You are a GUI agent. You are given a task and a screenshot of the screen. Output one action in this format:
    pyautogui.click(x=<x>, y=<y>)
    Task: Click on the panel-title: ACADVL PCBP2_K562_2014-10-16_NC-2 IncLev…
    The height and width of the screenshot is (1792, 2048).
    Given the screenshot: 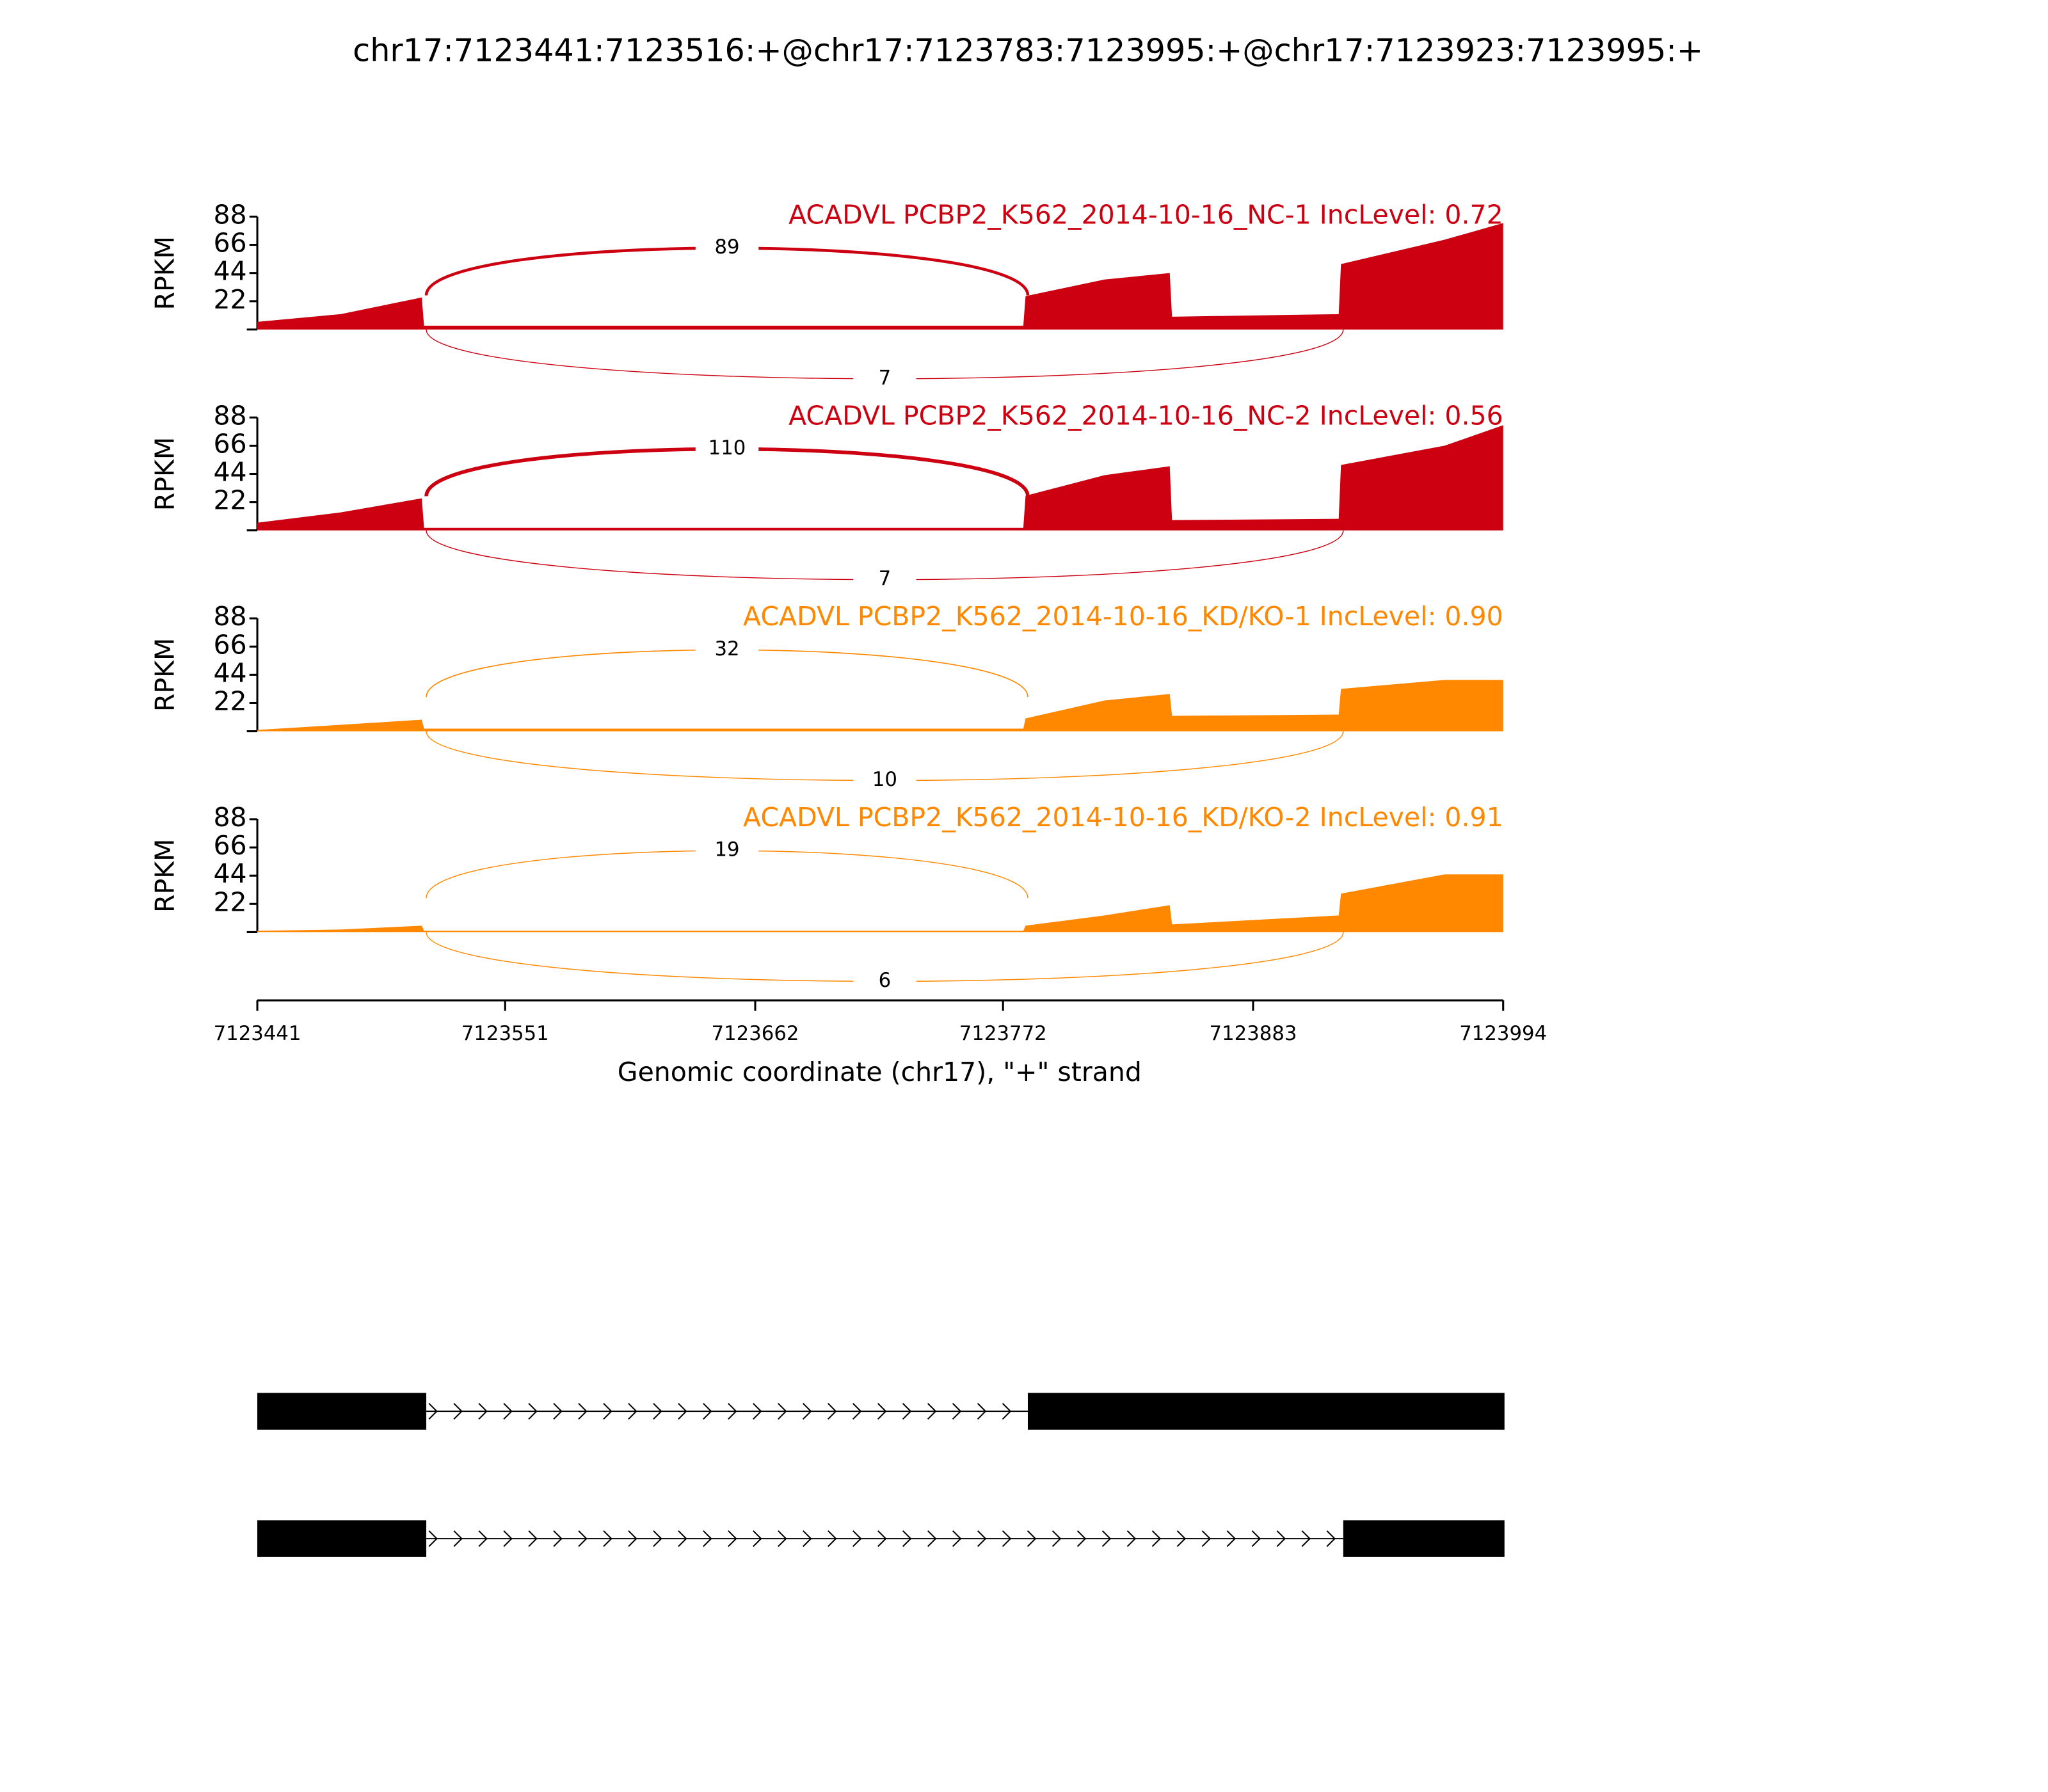 What is the action you would take?
    pyautogui.click(x=1145, y=415)
    